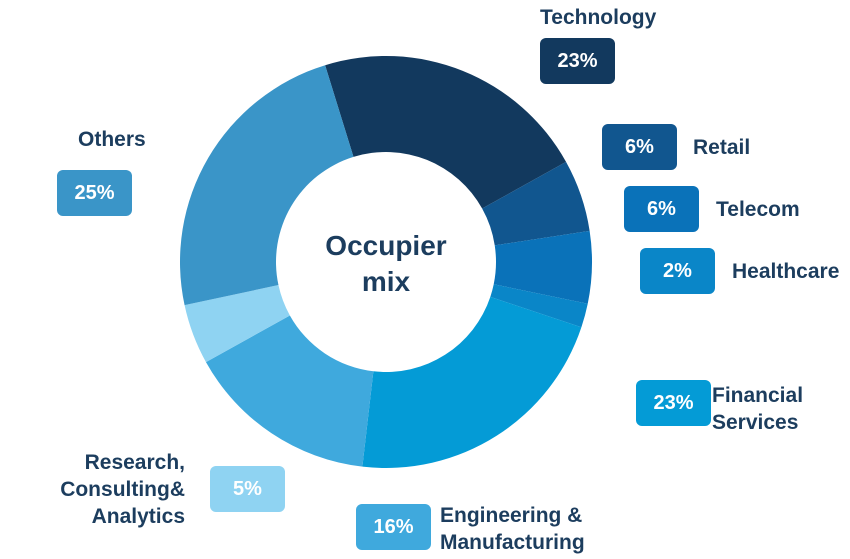  I want to click on value-label: 25%, so click(94, 193).